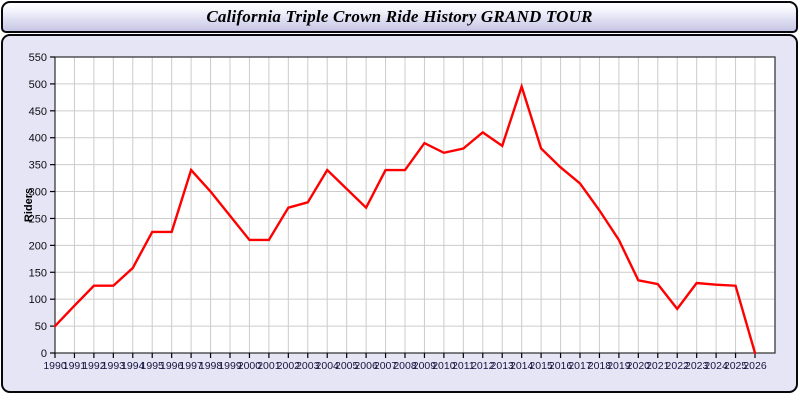  What do you see at coordinates (29, 205) in the screenshot?
I see `y-axis-title: Riders` at bounding box center [29, 205].